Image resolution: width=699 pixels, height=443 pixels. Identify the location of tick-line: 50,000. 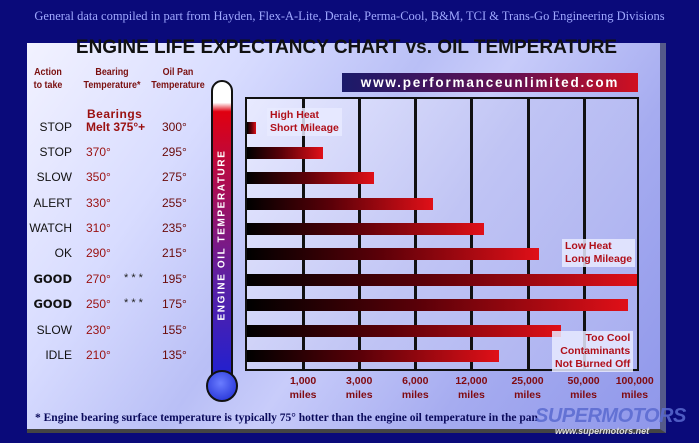
(583, 381).